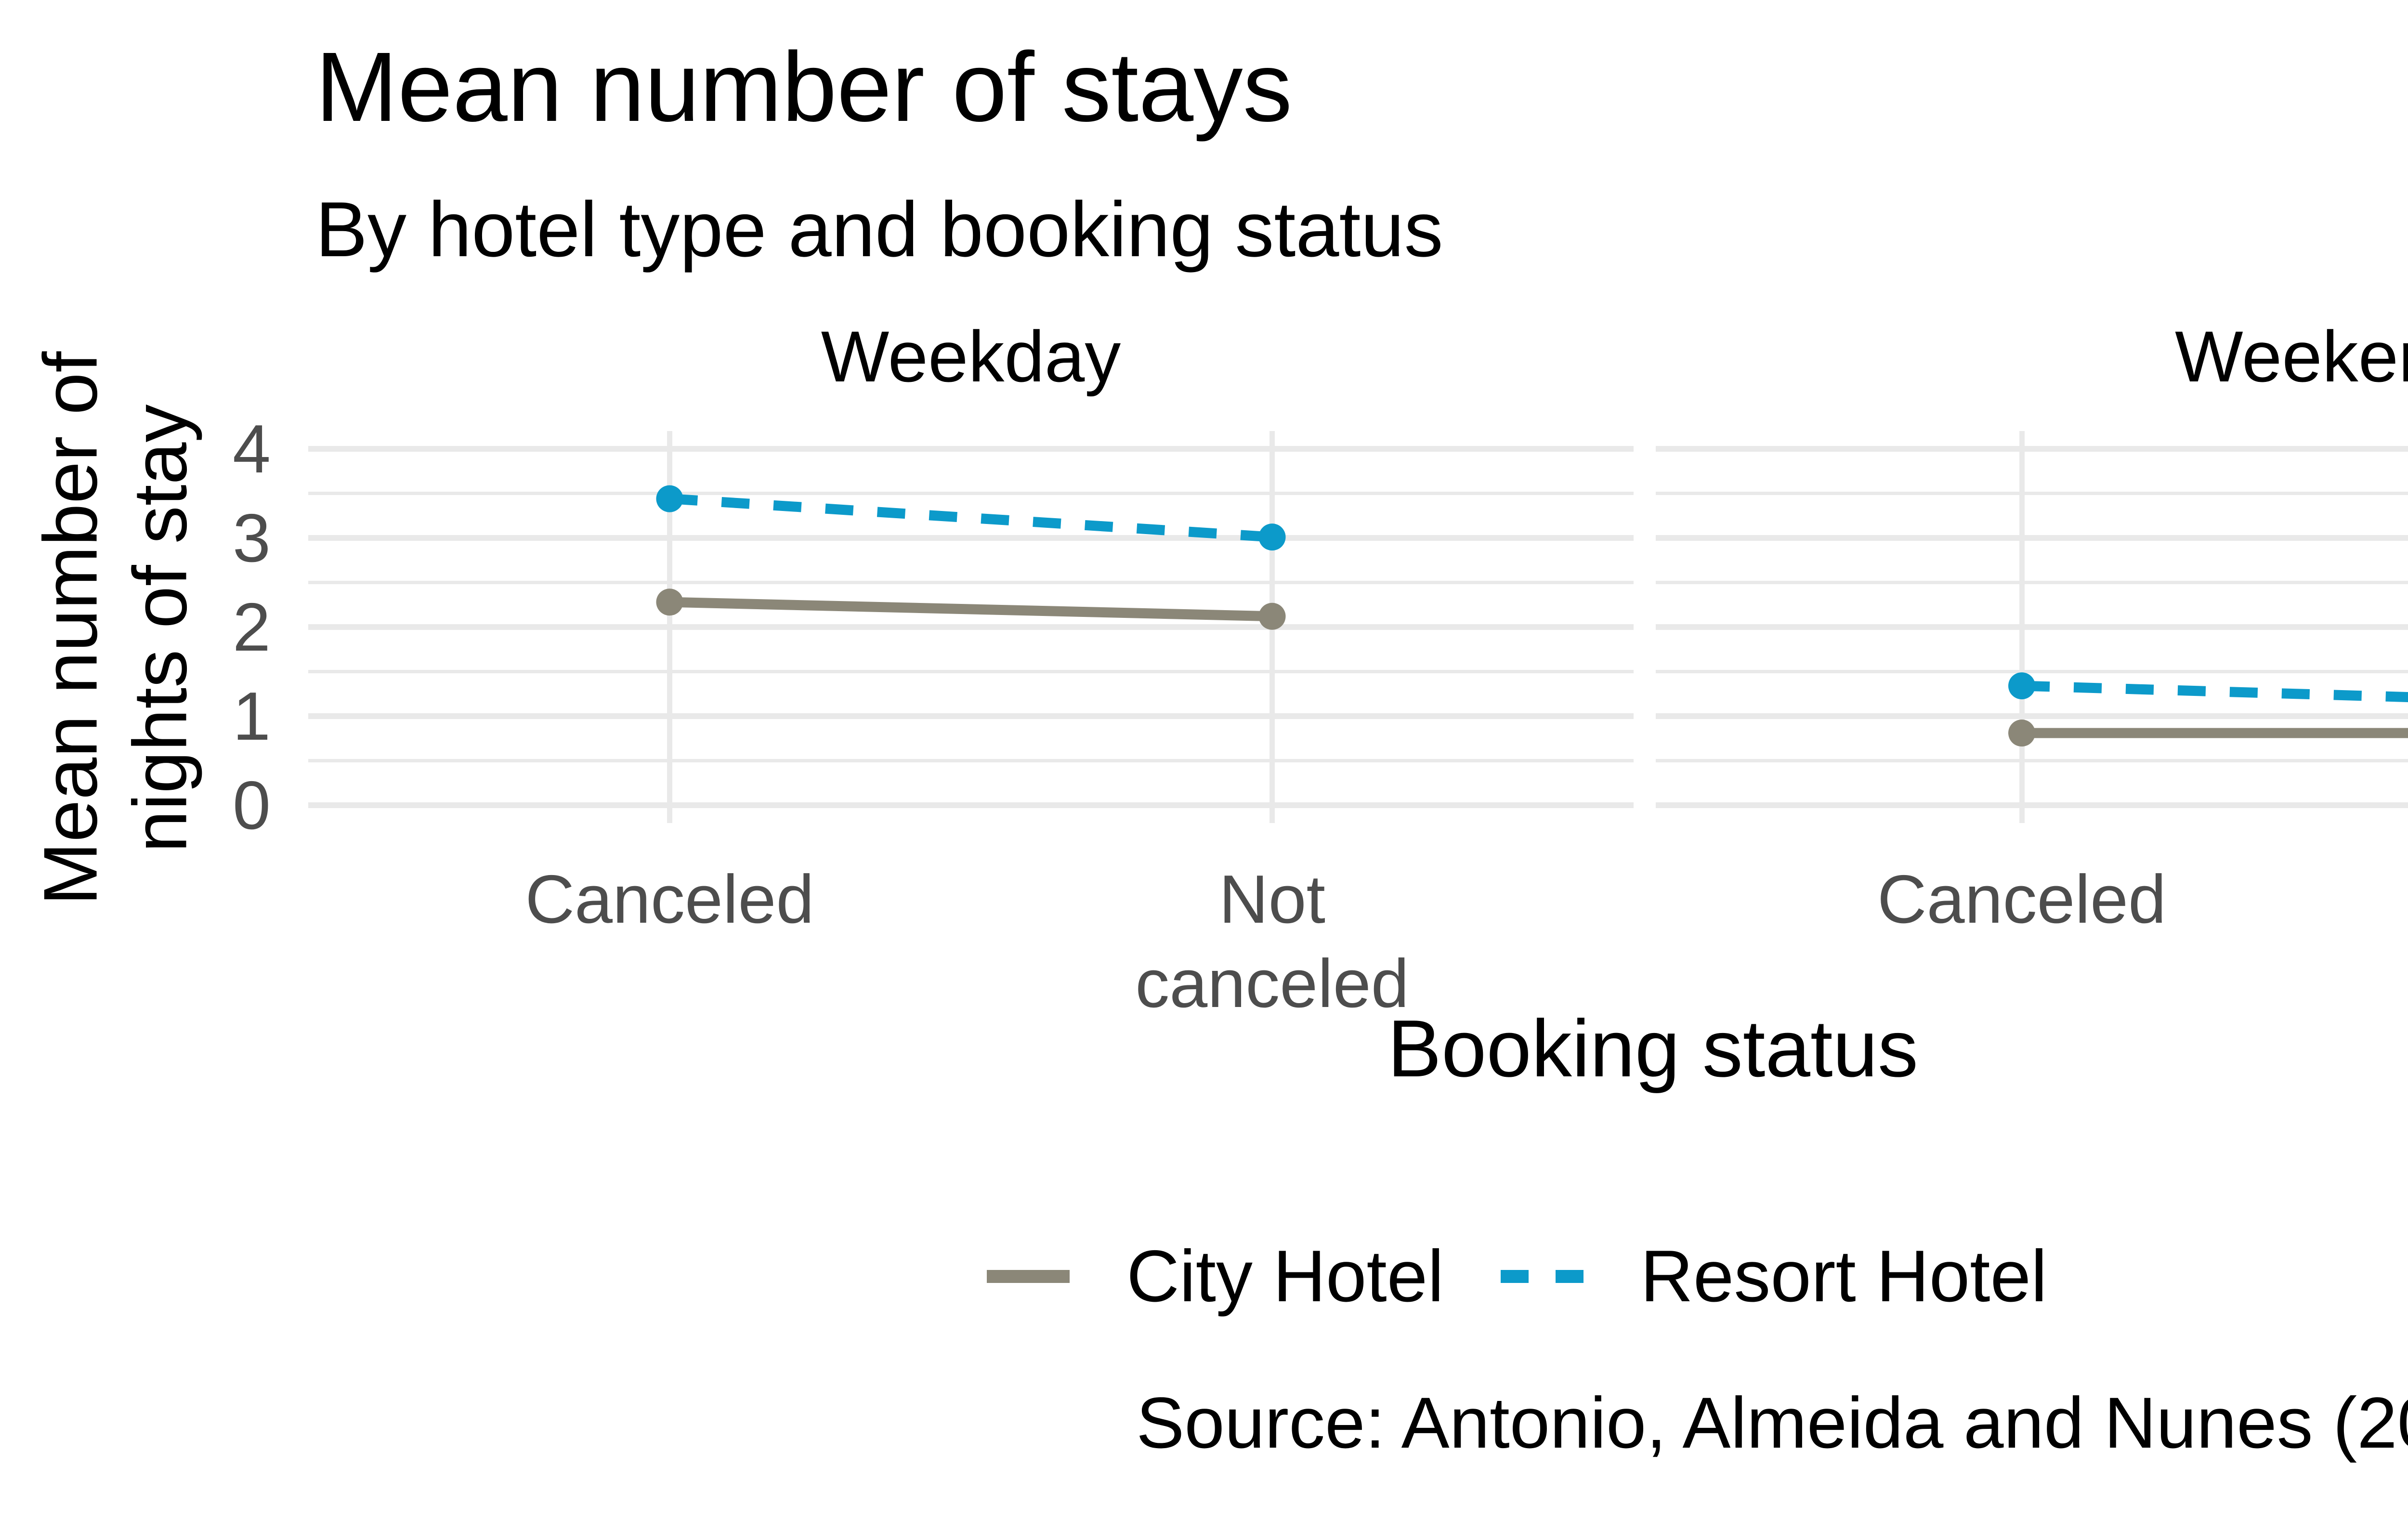 The image size is (2408, 1517). Describe the element at coordinates (70, 628) in the screenshot. I see `y-axis-title-line1: Mean number of` at that location.